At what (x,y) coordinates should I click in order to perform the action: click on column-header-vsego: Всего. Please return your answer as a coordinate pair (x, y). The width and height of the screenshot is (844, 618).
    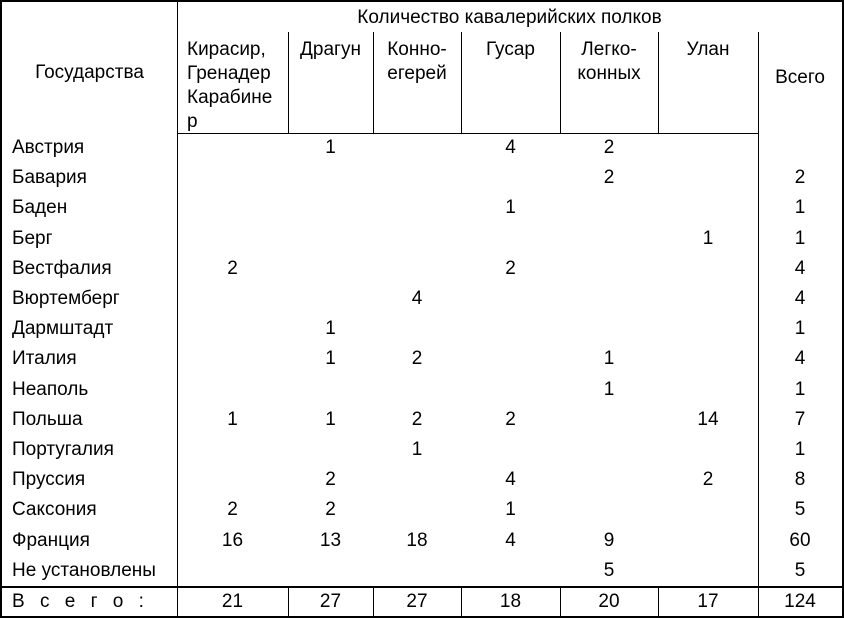
    Looking at the image, I should click on (800, 77).